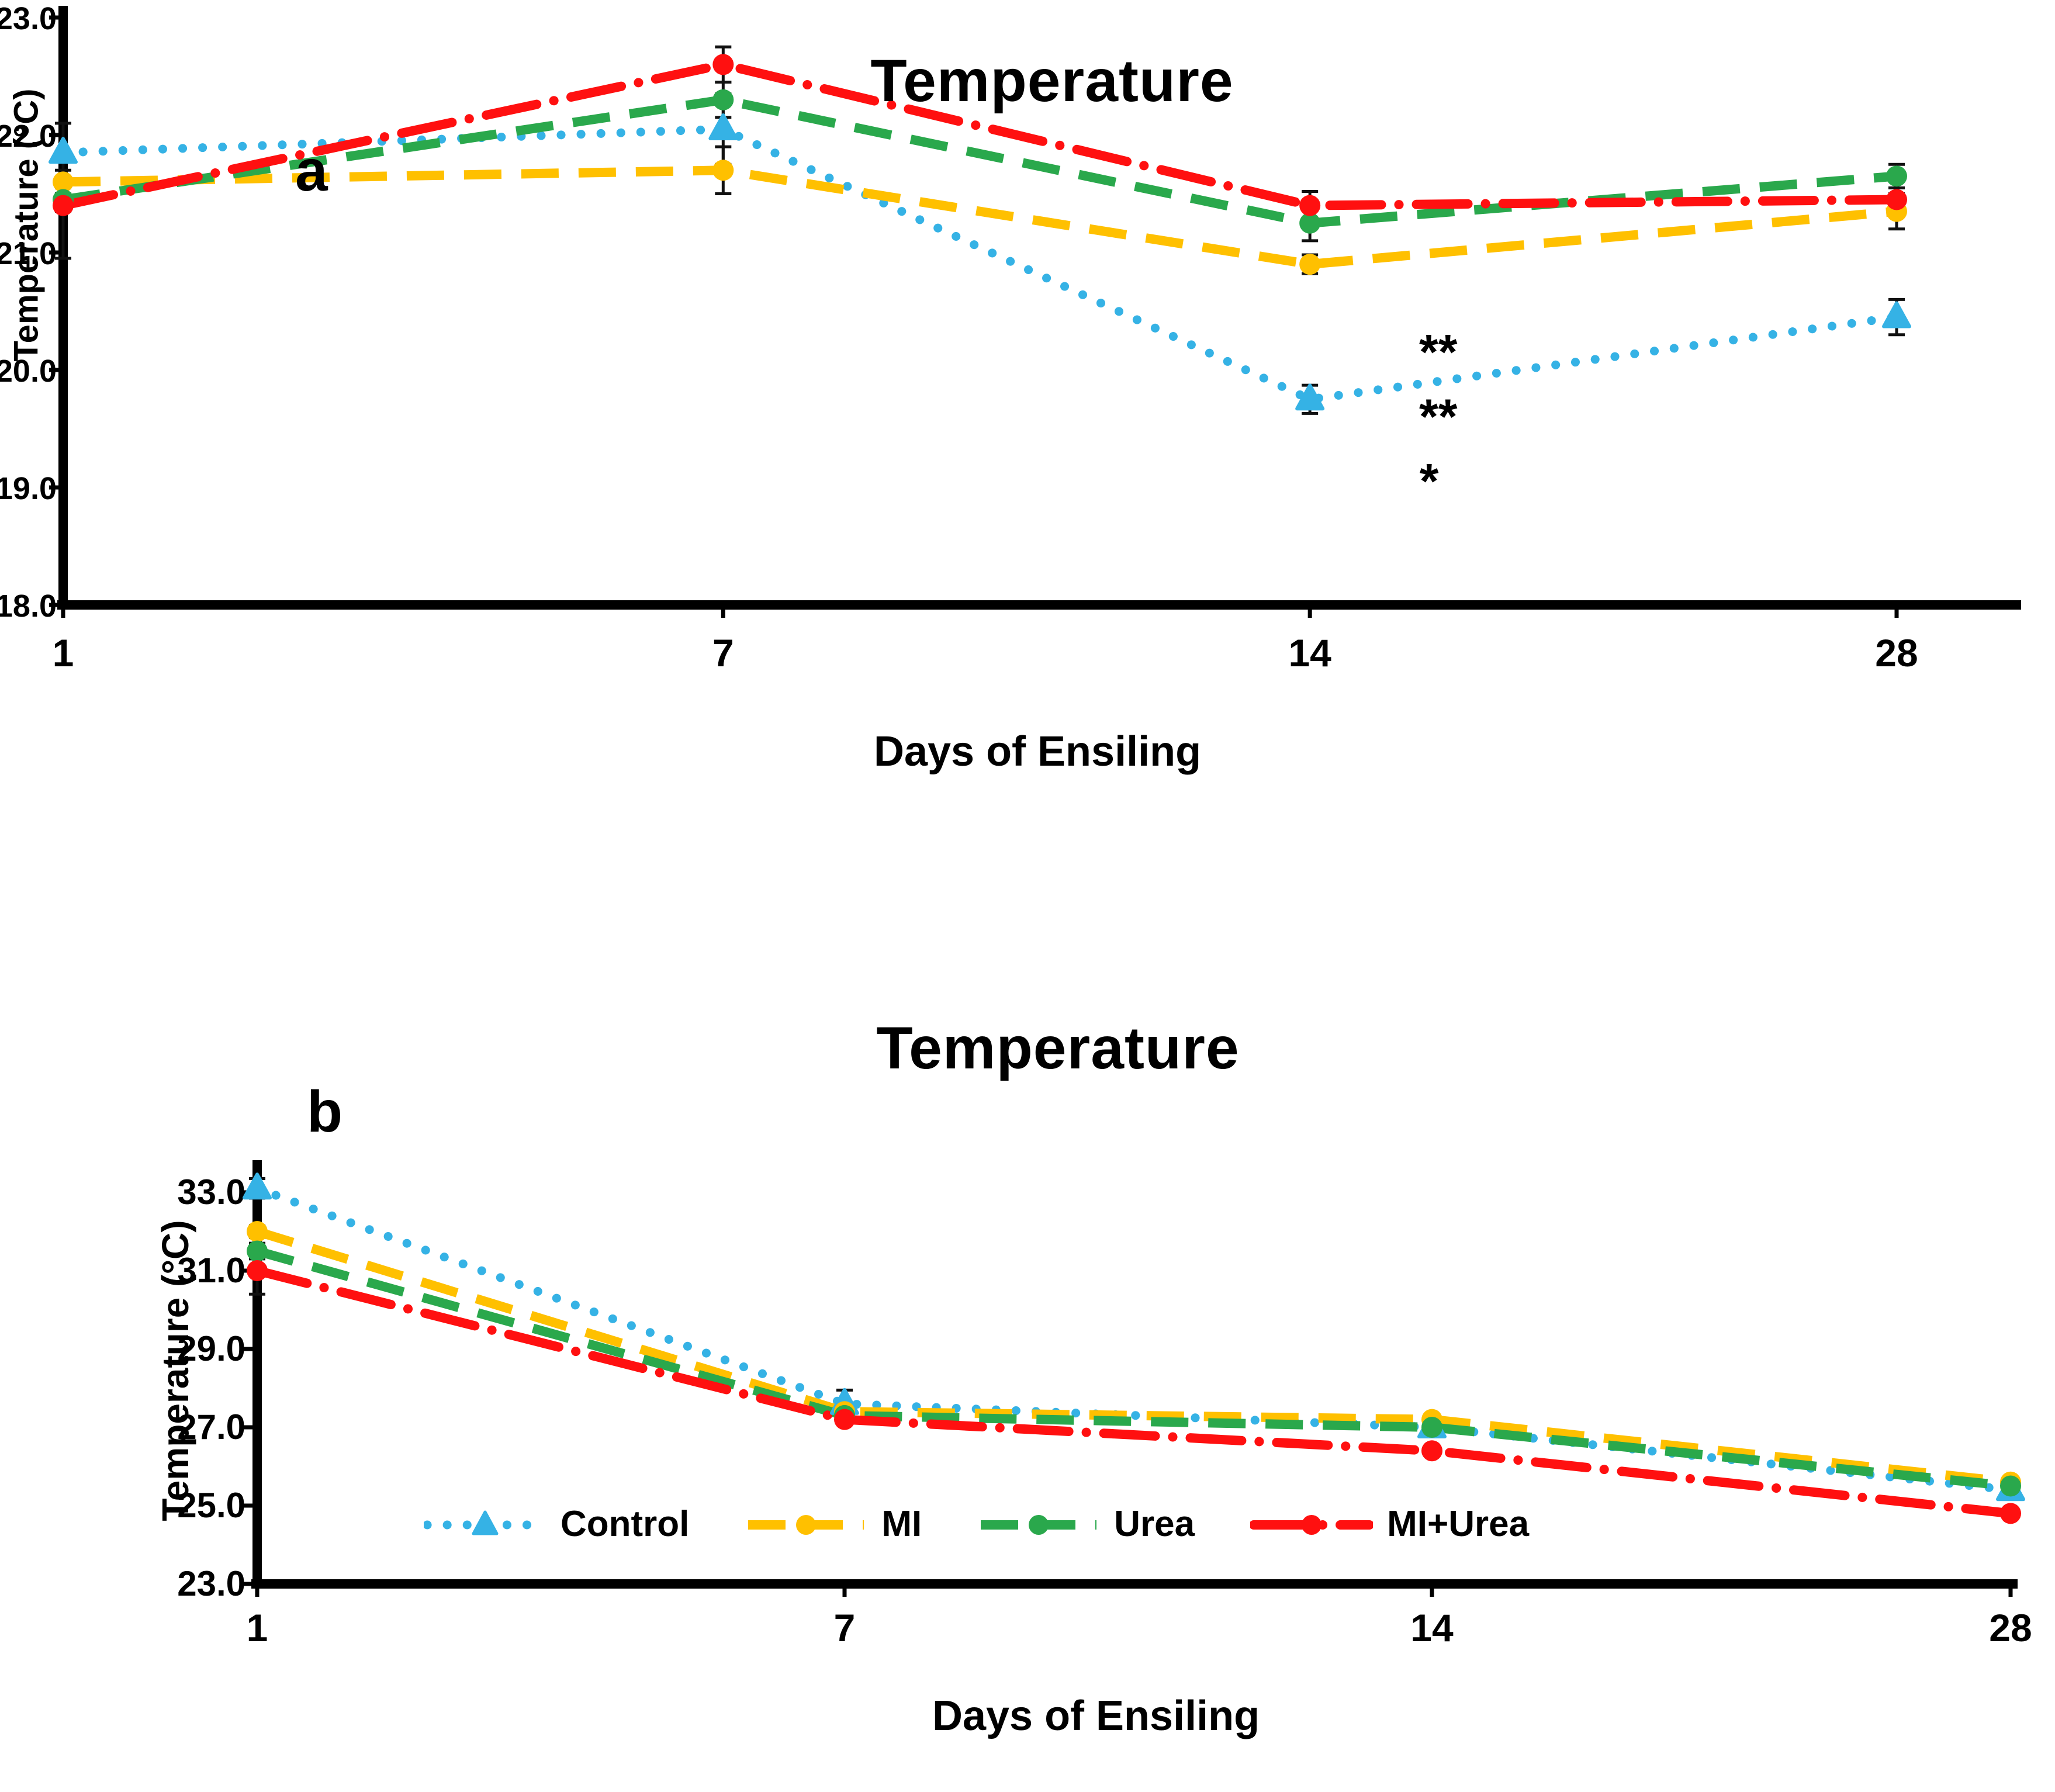  What do you see at coordinates (1058, 1048) in the screenshot?
I see `chart-b-title: Temperature` at bounding box center [1058, 1048].